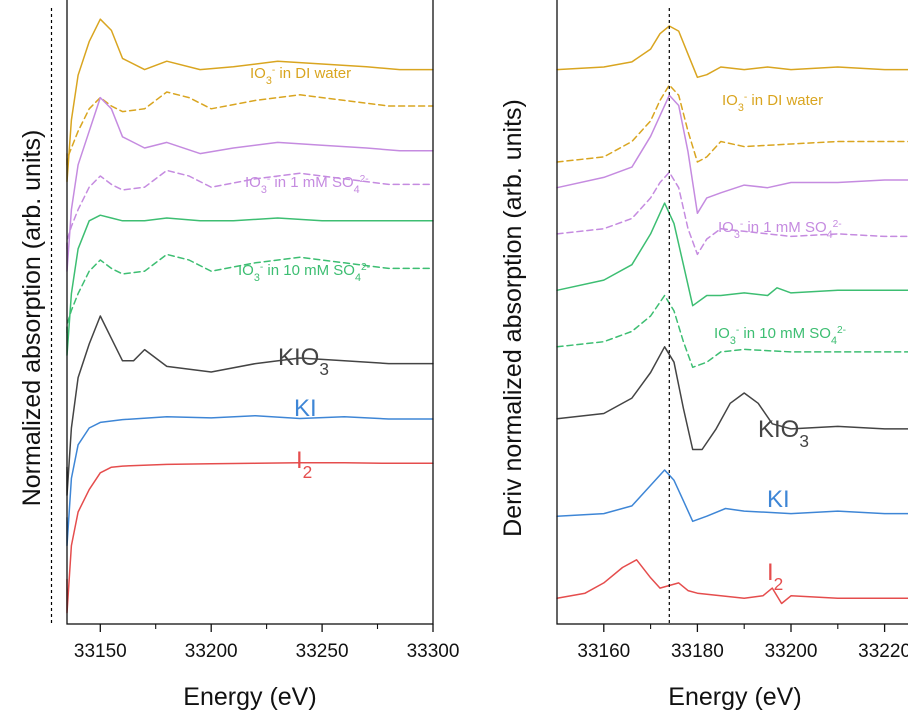 Image resolution: width=908 pixels, height=716 pixels. Describe the element at coordinates (834, 341) in the screenshot. I see `ann-d-io3-10mm-part: 4` at that location.